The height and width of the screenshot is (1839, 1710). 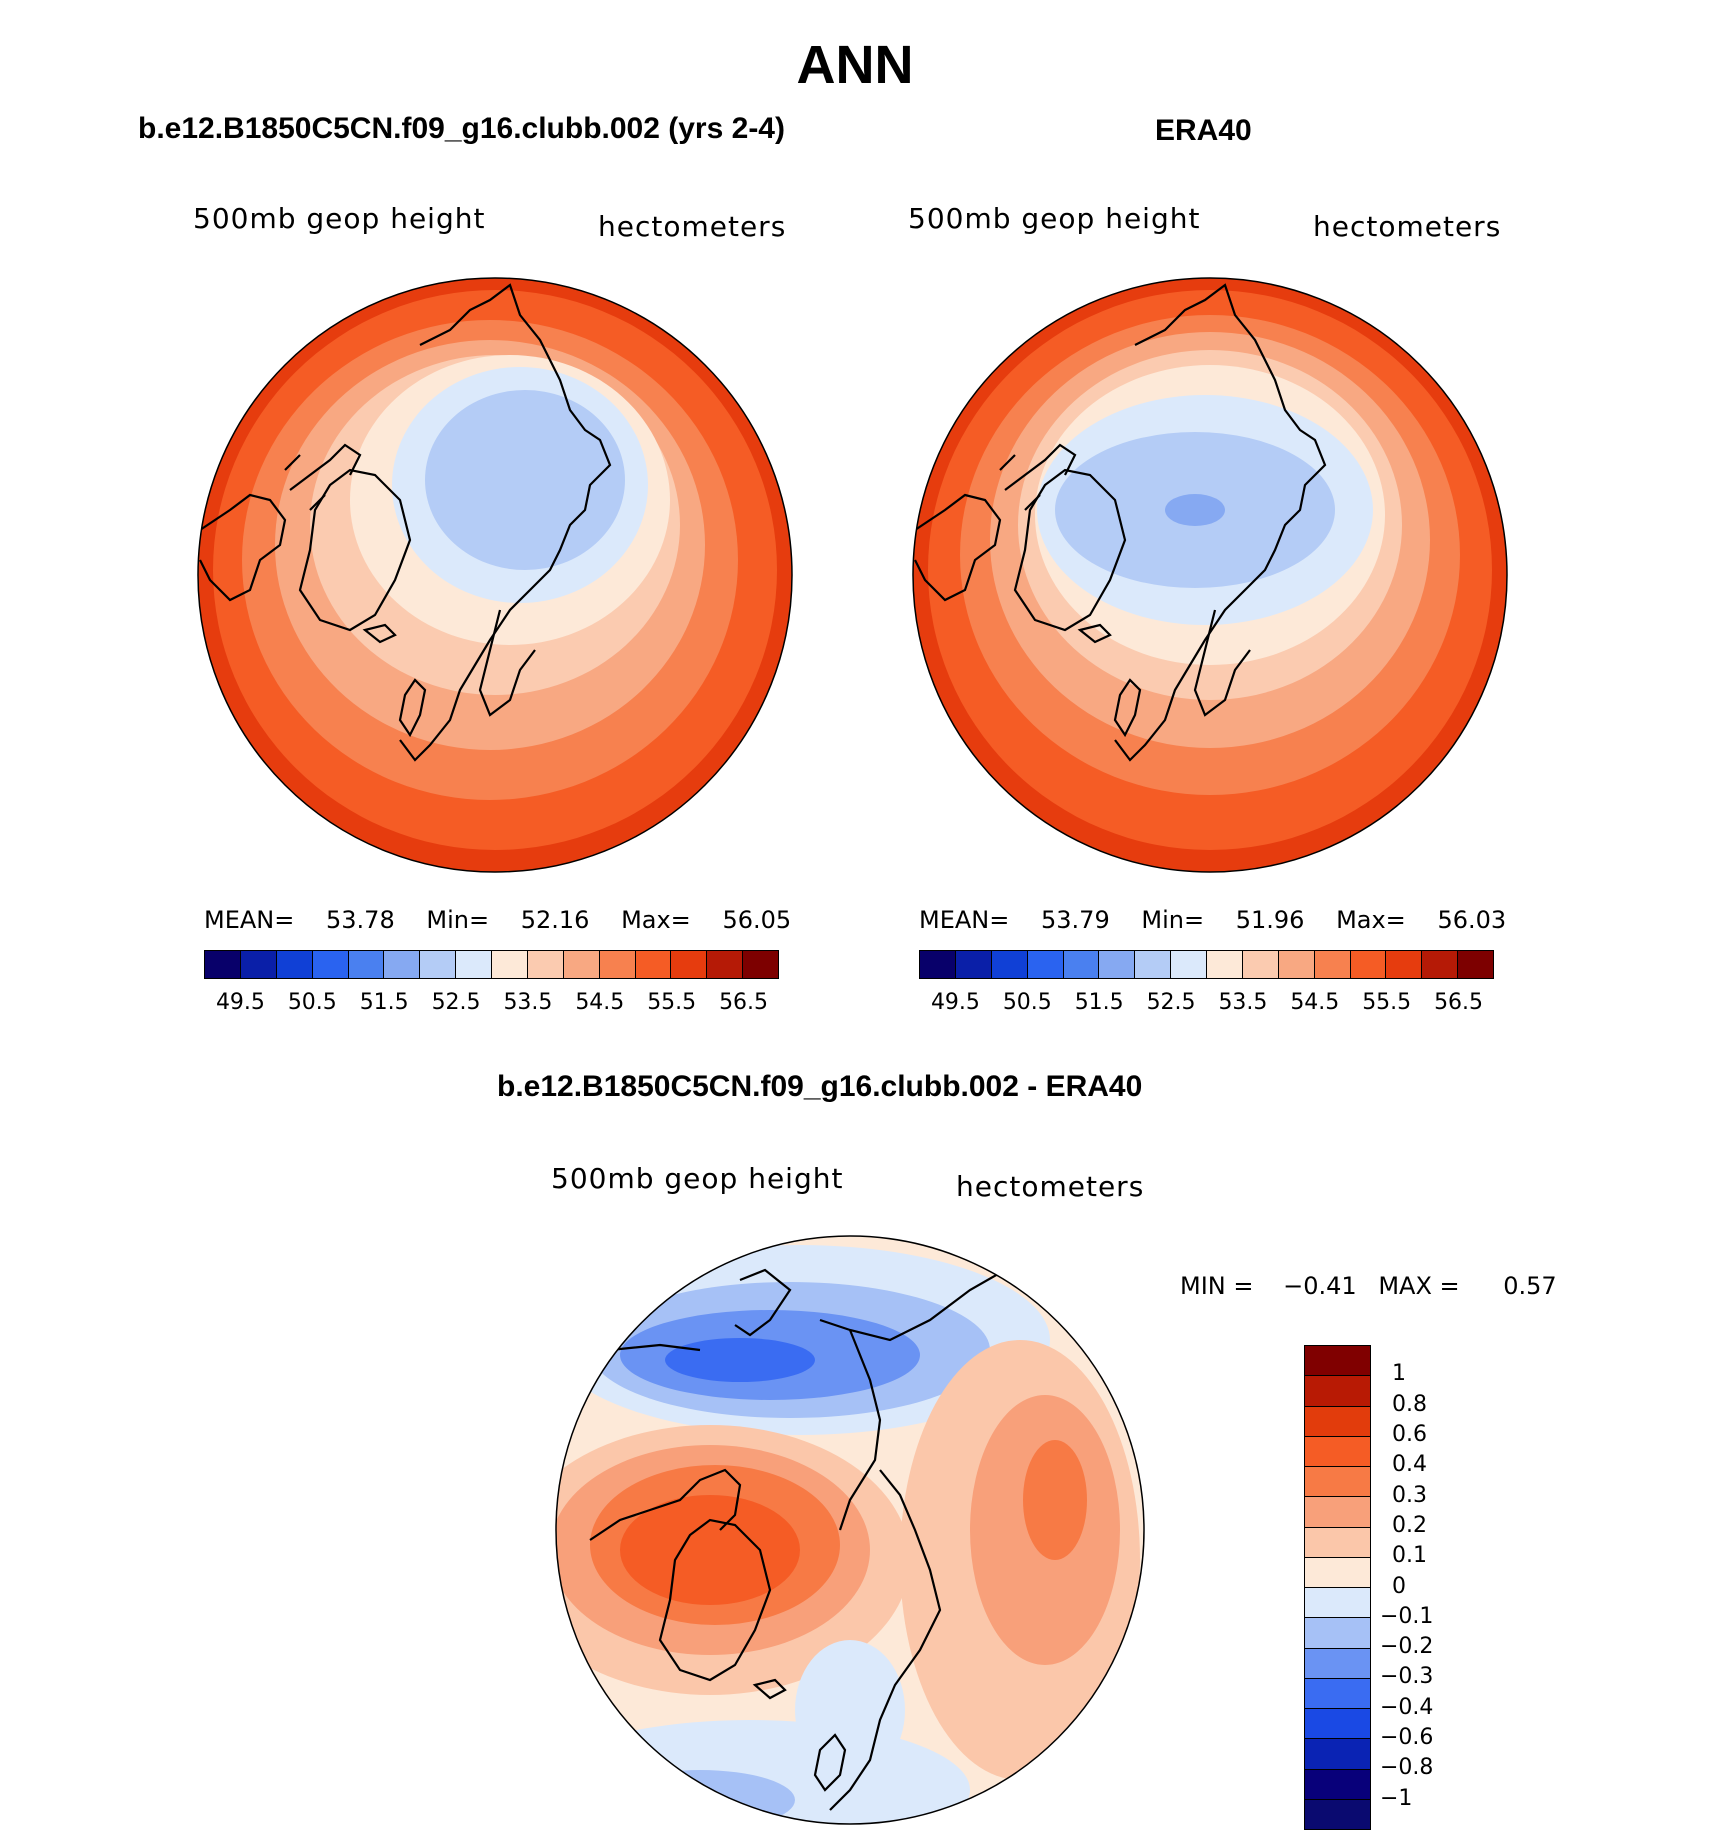 What do you see at coordinates (1530, 1286) in the screenshot?
I see `panel3-max-value: 0.57` at bounding box center [1530, 1286].